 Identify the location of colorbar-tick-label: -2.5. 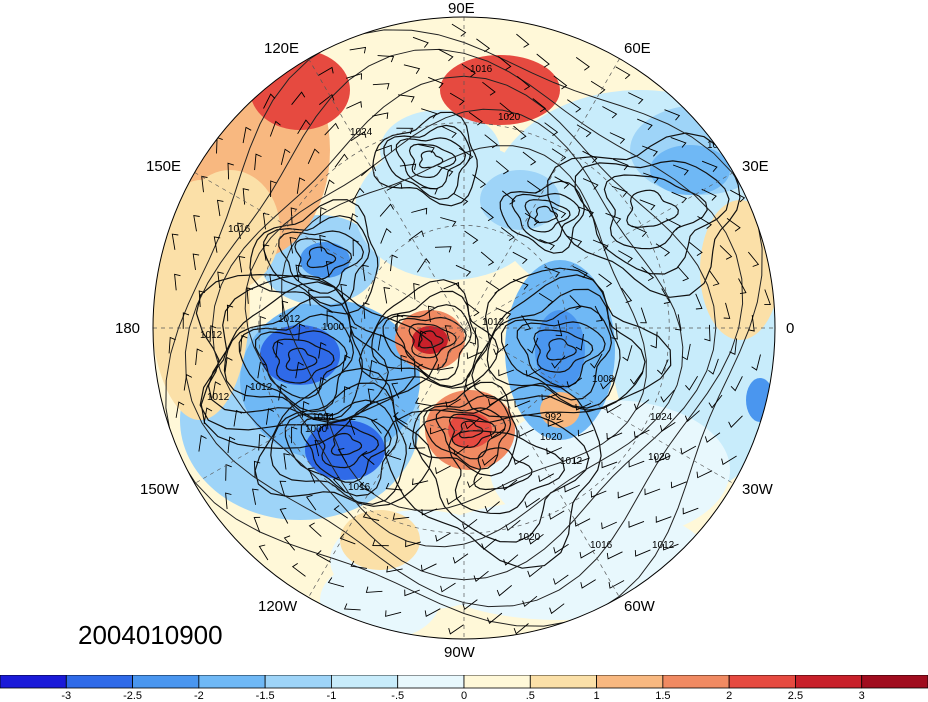
(133, 696).